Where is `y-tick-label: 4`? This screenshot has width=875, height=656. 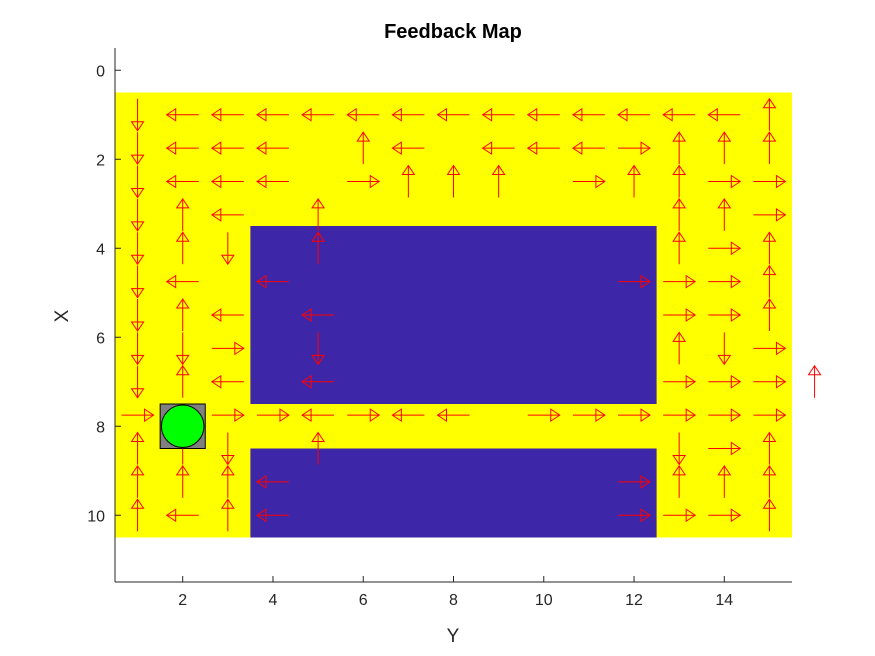
y-tick-label: 4 is located at coordinates (100, 249).